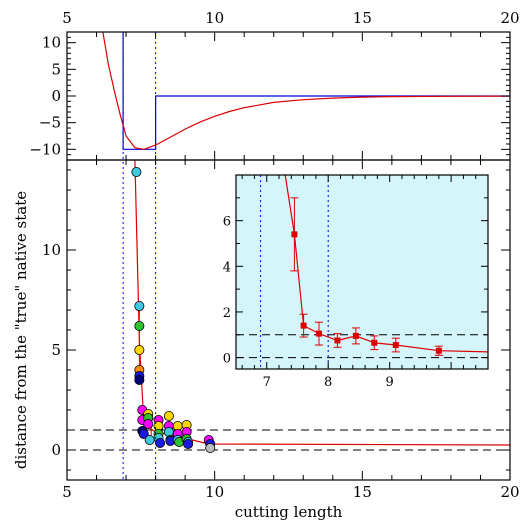  What do you see at coordinates (227, 313) in the screenshot?
I see `inset-ytick-label: 2` at bounding box center [227, 313].